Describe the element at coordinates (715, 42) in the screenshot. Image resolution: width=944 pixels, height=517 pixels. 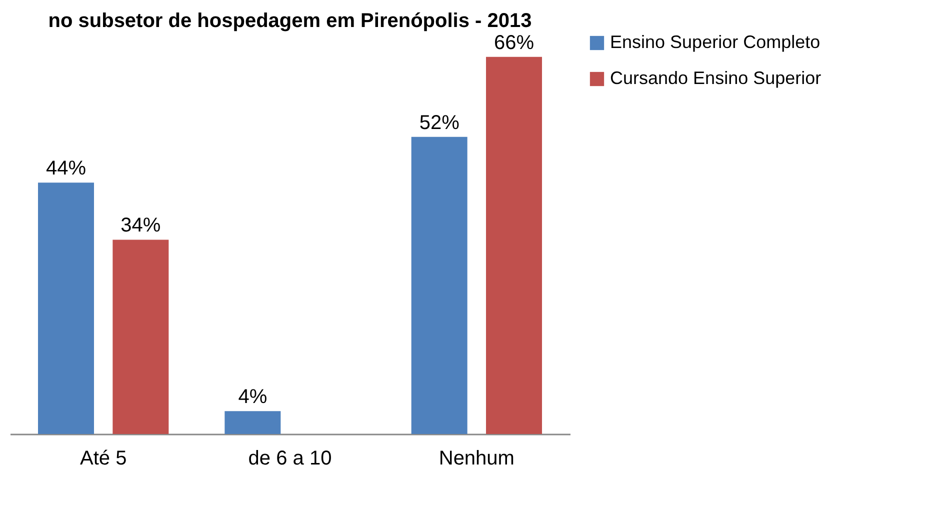
I see `legend-label: Ensino Superior Completo` at that location.